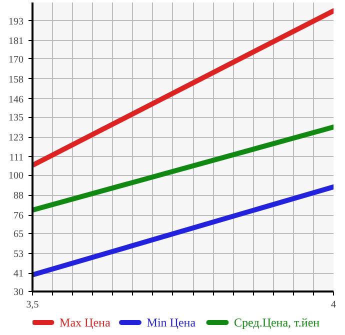 This screenshot has height=335, width=345. What do you see at coordinates (16, 22) in the screenshot?
I see `y-tick-label: 193` at bounding box center [16, 22].